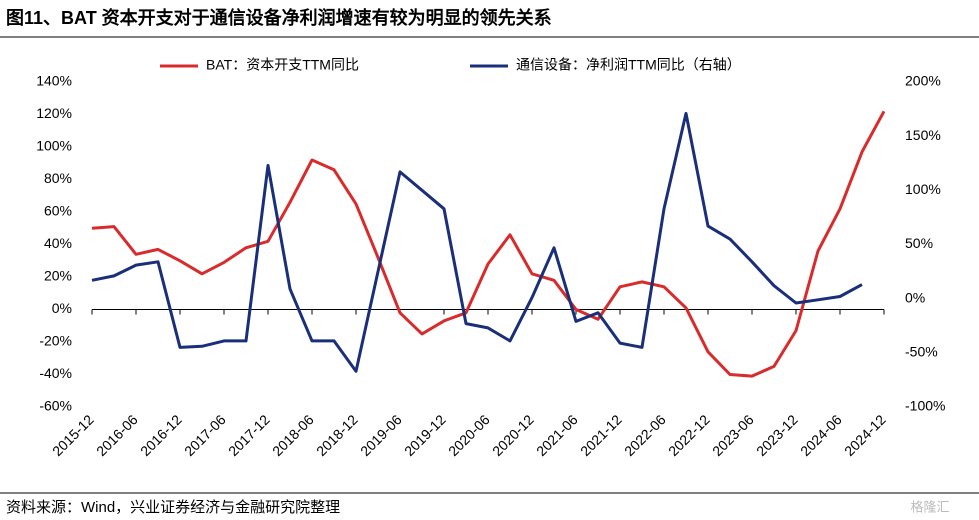  Describe the element at coordinates (62, 308) in the screenshot. I see `y-tick-label: 0%` at that location.